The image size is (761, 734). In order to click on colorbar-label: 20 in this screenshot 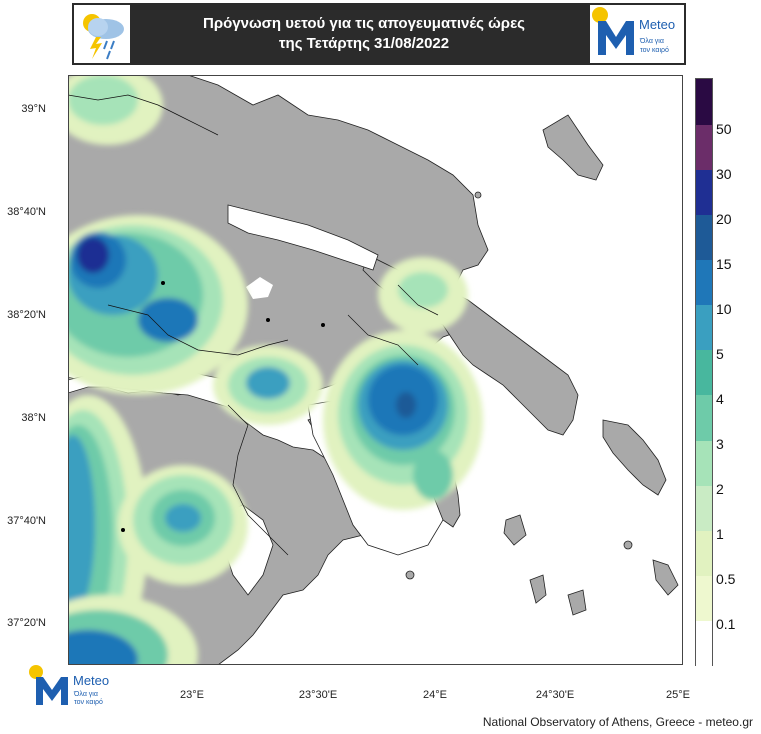, I will do `click(724, 219)`.